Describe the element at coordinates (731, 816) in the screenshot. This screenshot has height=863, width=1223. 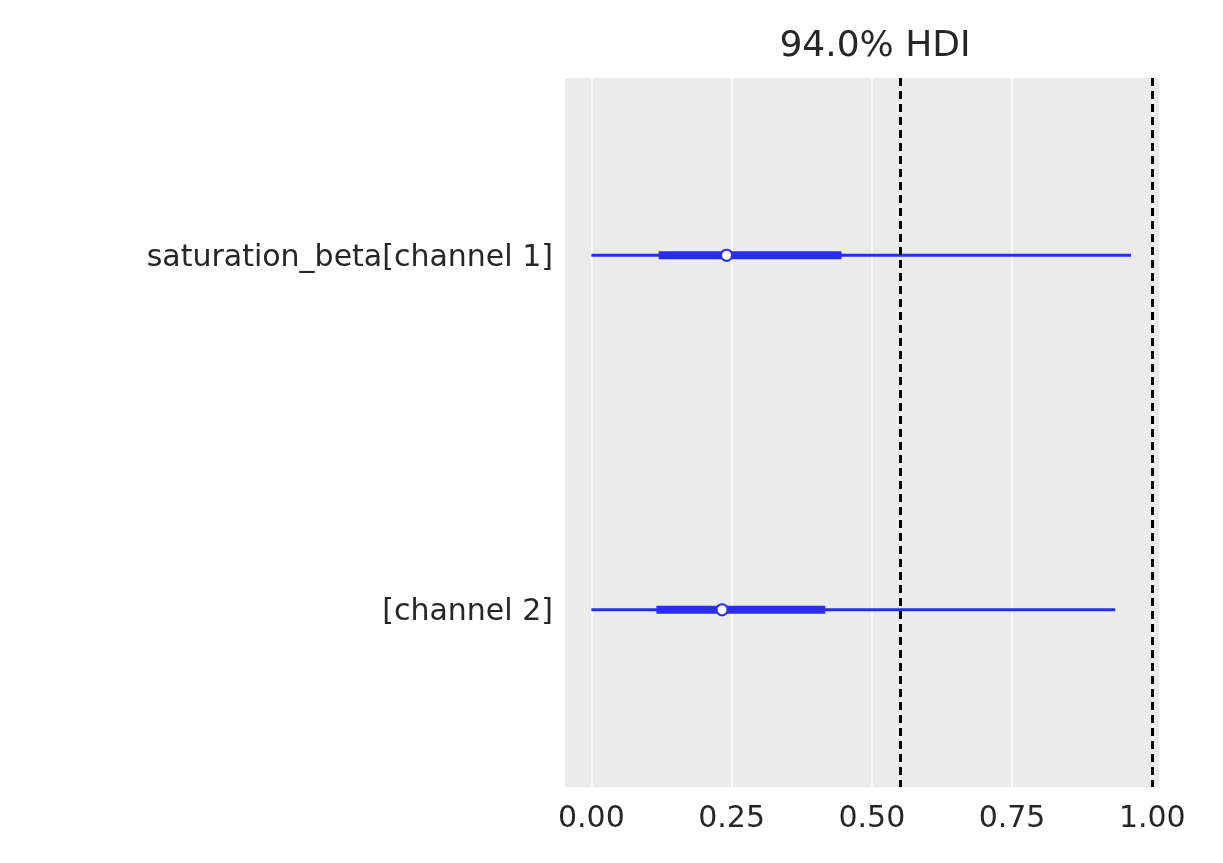
I see `x-tick-label: 0.25` at that location.